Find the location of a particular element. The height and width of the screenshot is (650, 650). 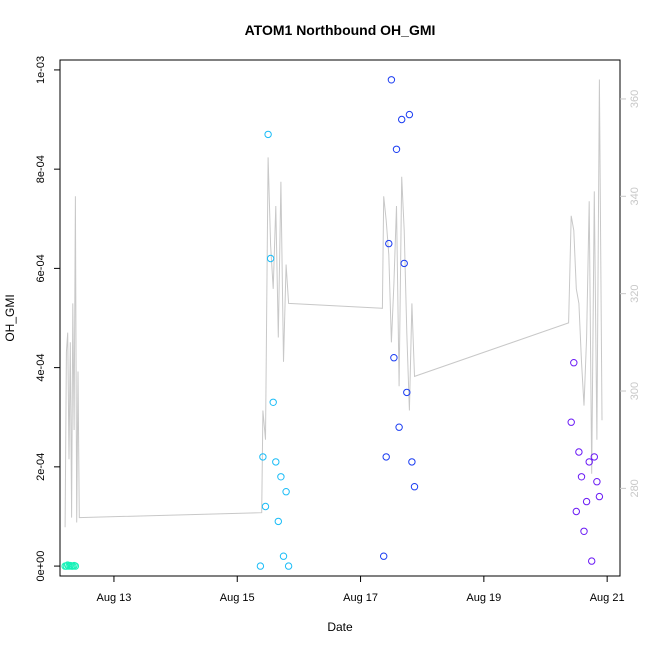

y-tick-label: 1e-03 is located at coordinates (41, 70).